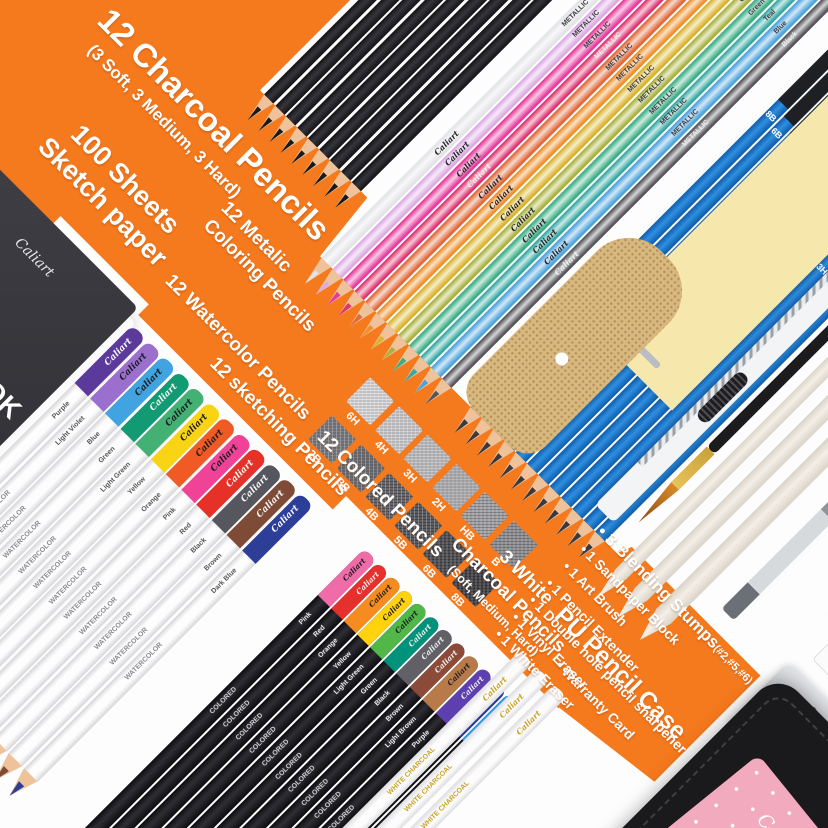 This screenshot has height=828, width=828. Describe the element at coordinates (107, 455) in the screenshot. I see `pencil-text: Green` at that location.